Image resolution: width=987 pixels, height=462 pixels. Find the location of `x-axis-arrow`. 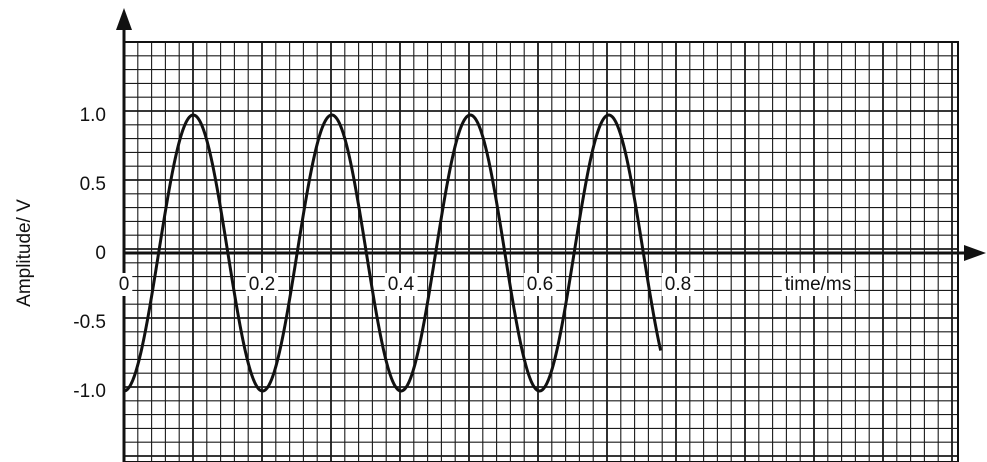

x-axis-arrow is located at coordinates (975, 253).